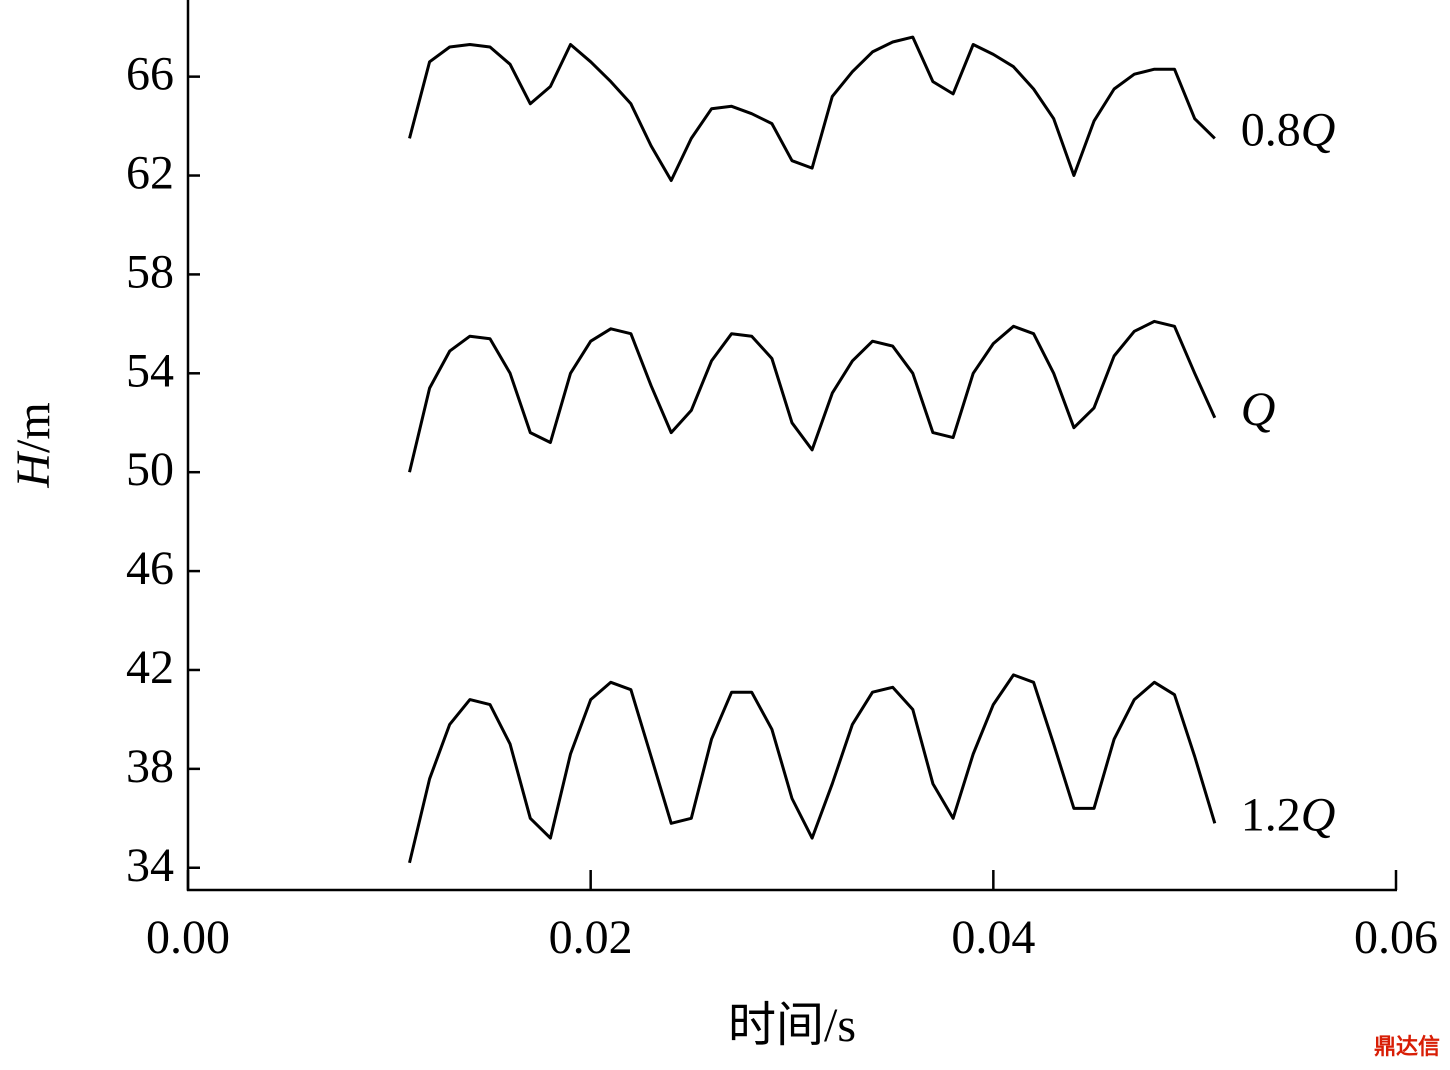 This screenshot has height=1070, width=1450. Describe the element at coordinates (591, 937) in the screenshot. I see `x-tick-label: 0.02` at that location.